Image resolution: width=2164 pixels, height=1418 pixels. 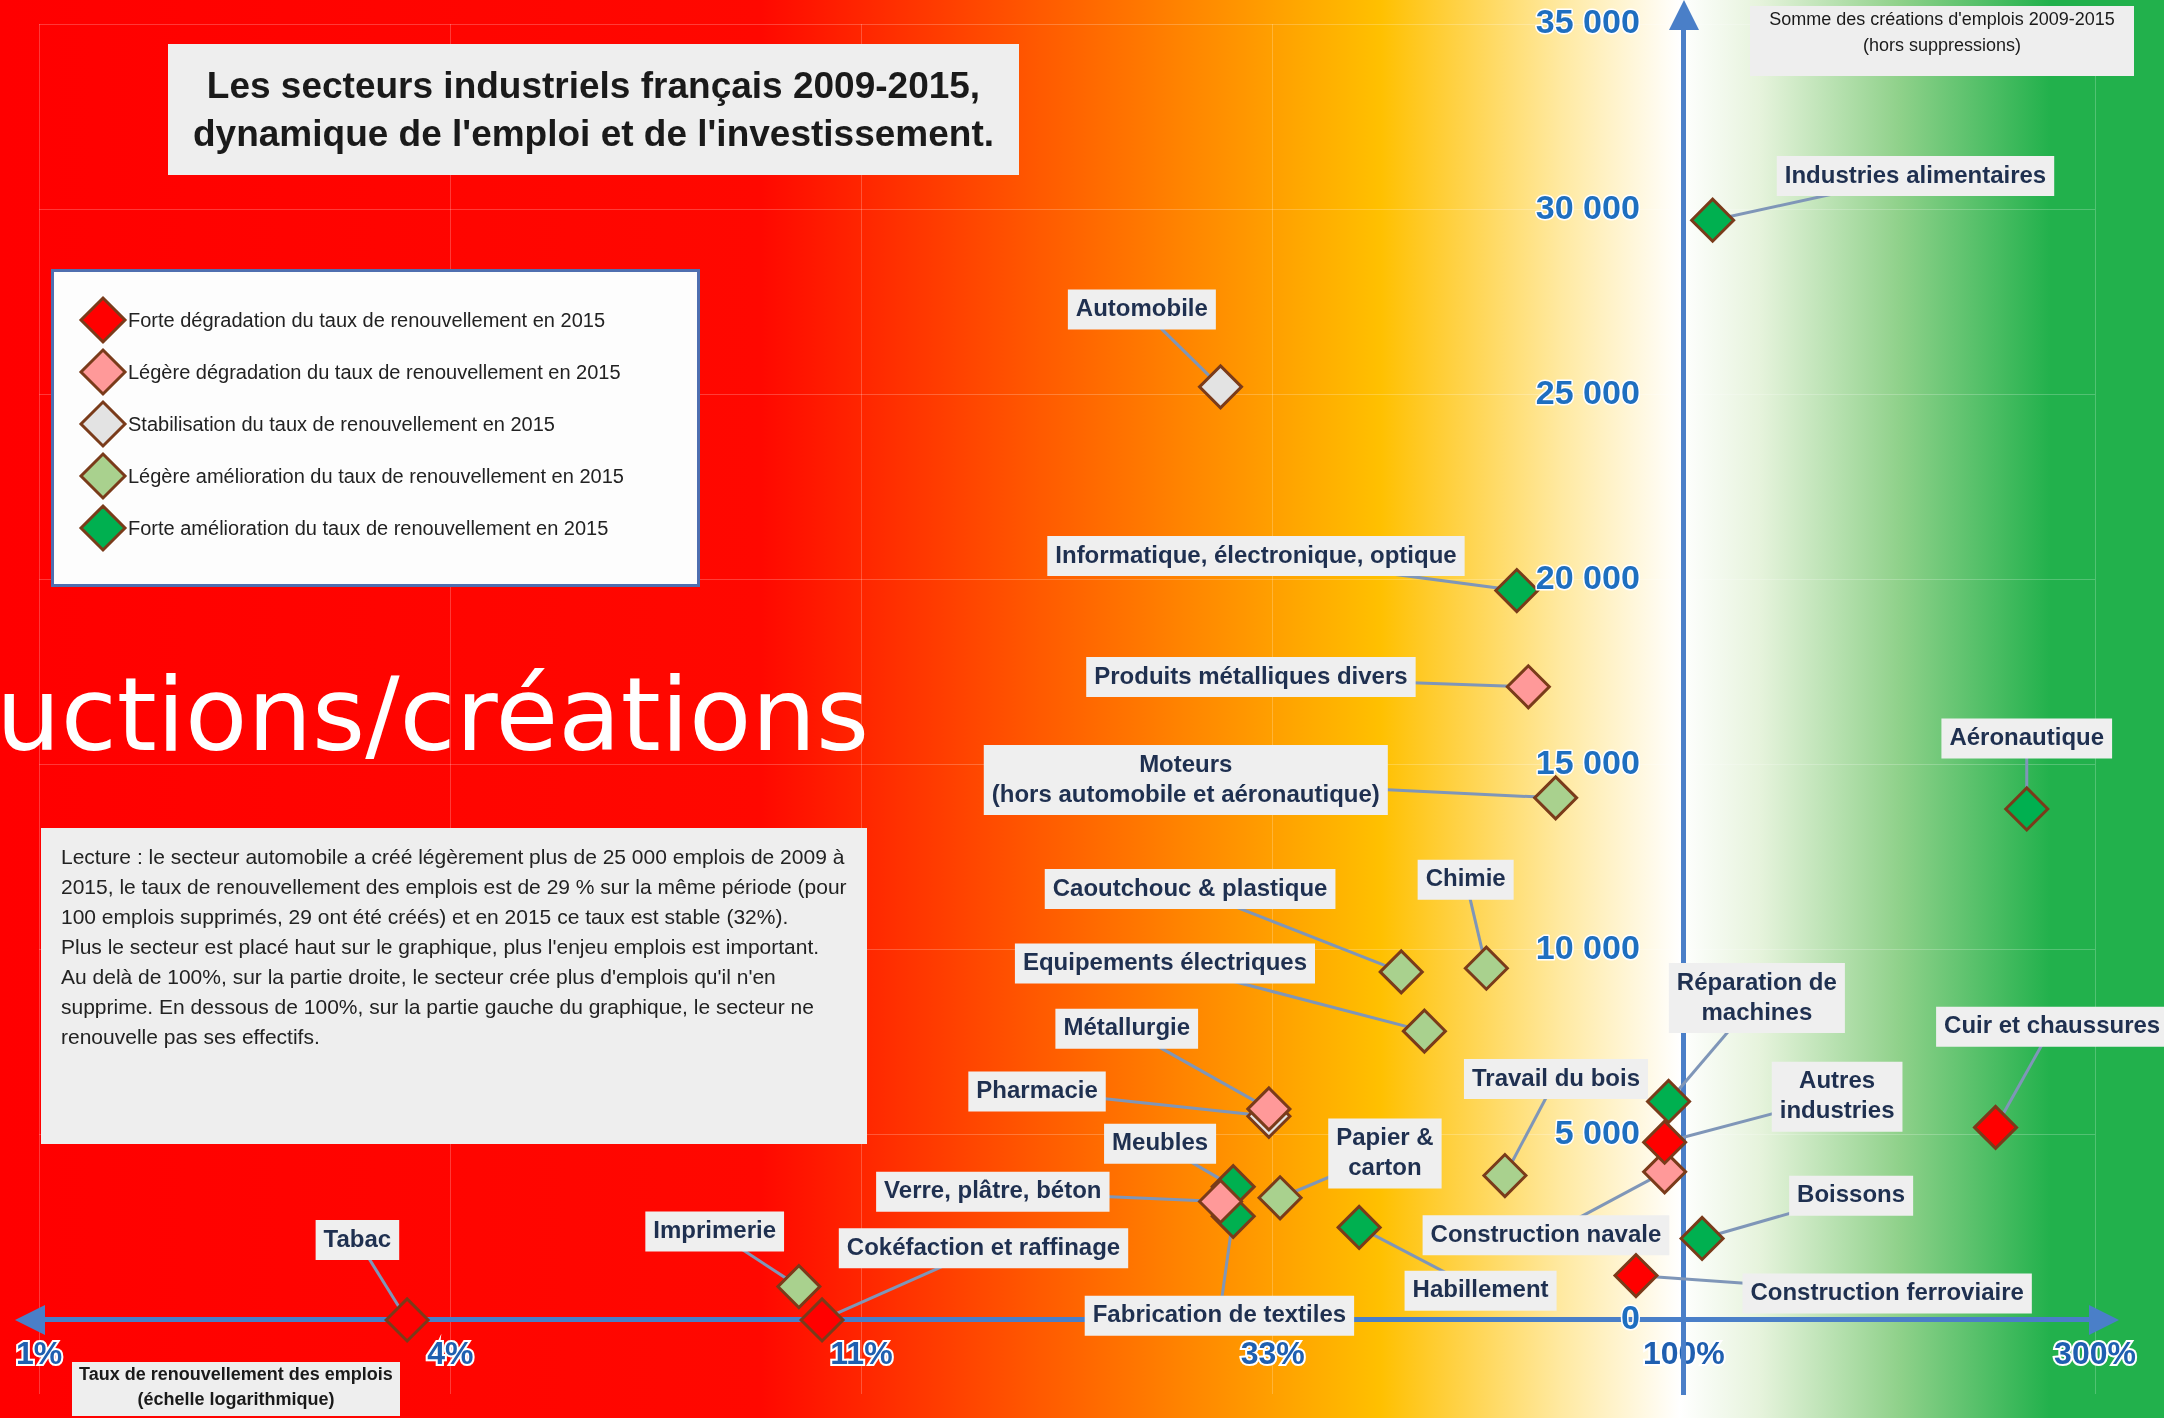 I want to click on x-tick-label: 33%, so click(x=1272, y=1352).